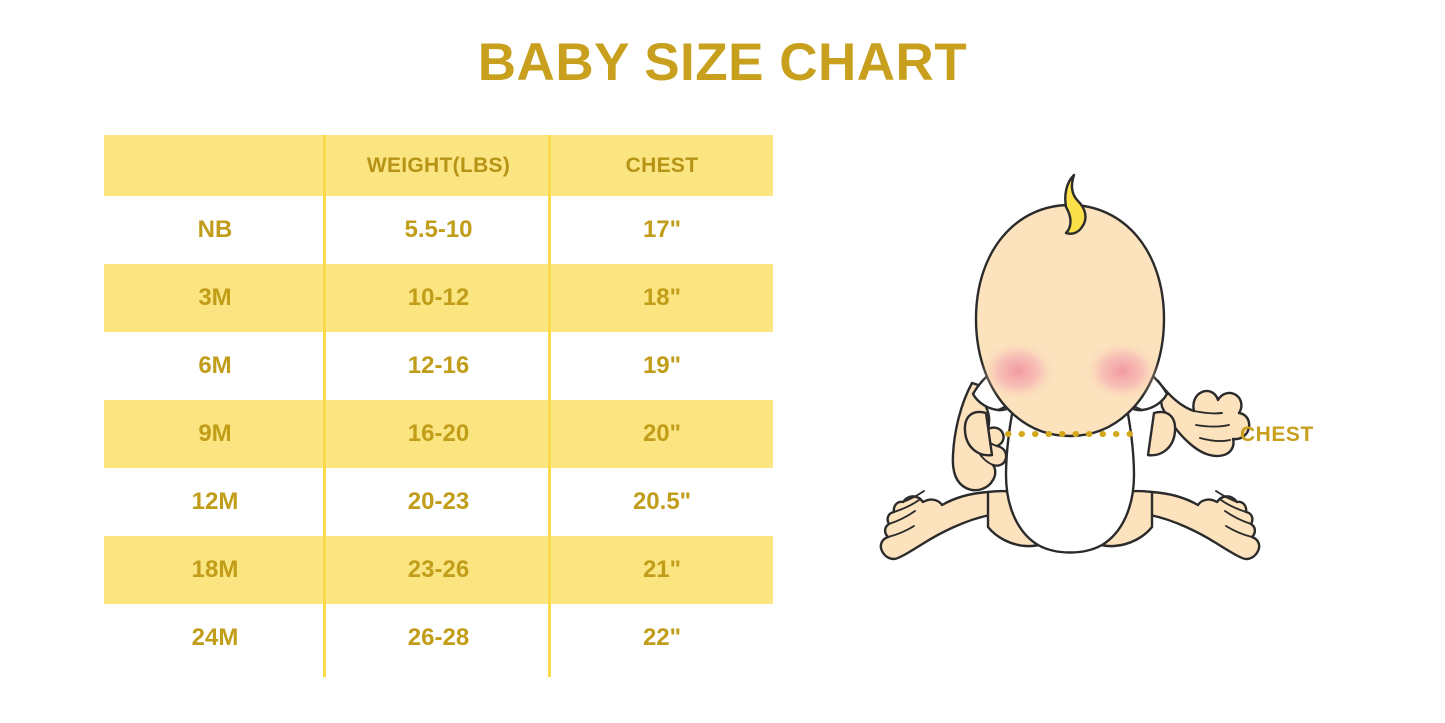 Image resolution: width=1445 pixels, height=723 pixels. I want to click on cell-chest: 17", so click(662, 229).